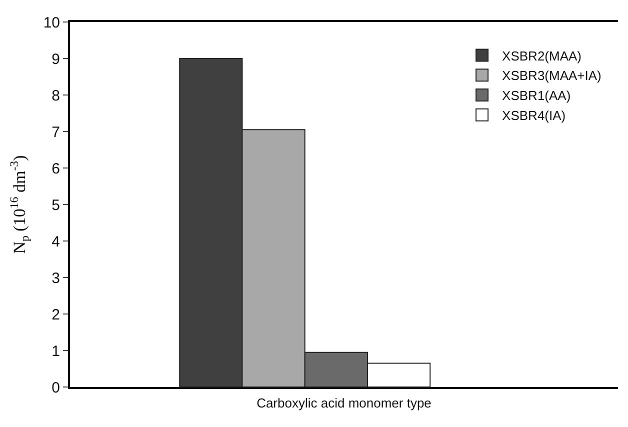  What do you see at coordinates (51, 23) in the screenshot?
I see `y-tick-label: 10` at bounding box center [51, 23].